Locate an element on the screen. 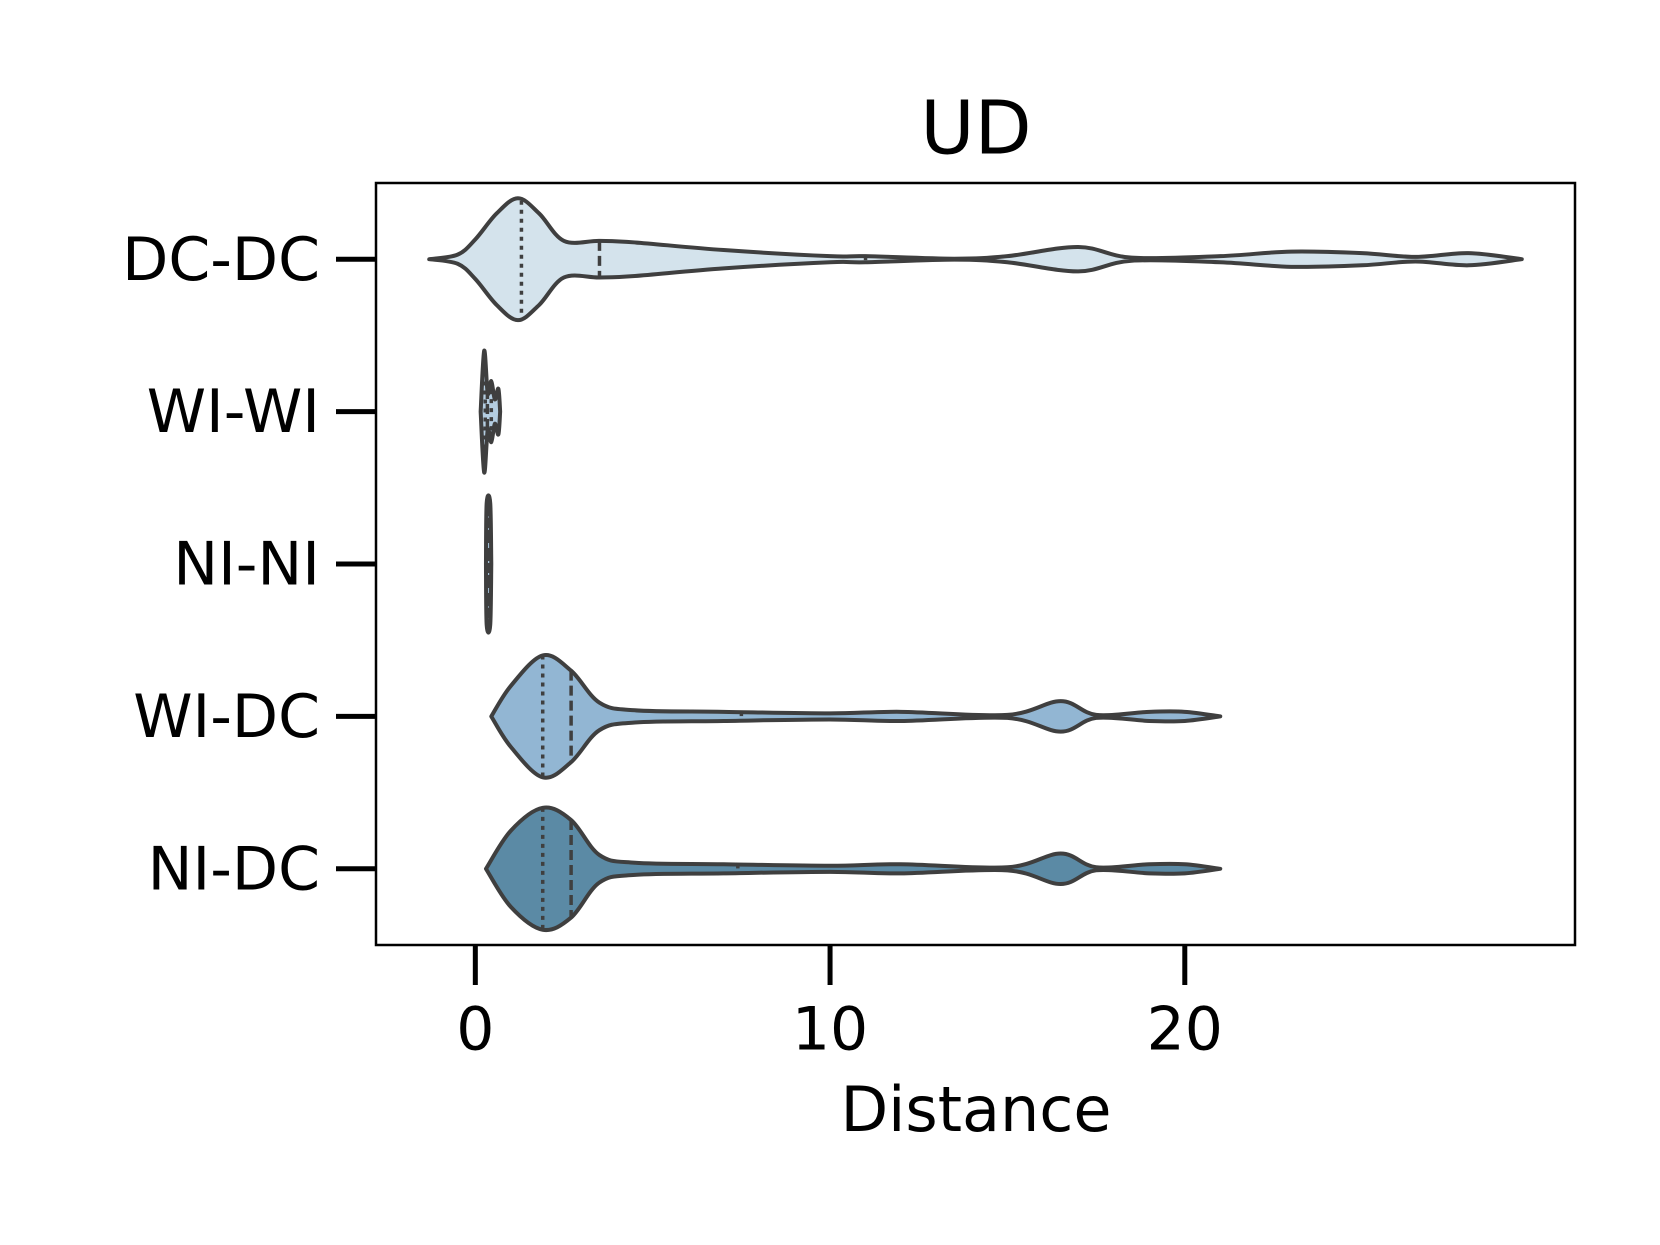 The image size is (1660, 1245). y-tick-label: WI-WI is located at coordinates (233, 412).